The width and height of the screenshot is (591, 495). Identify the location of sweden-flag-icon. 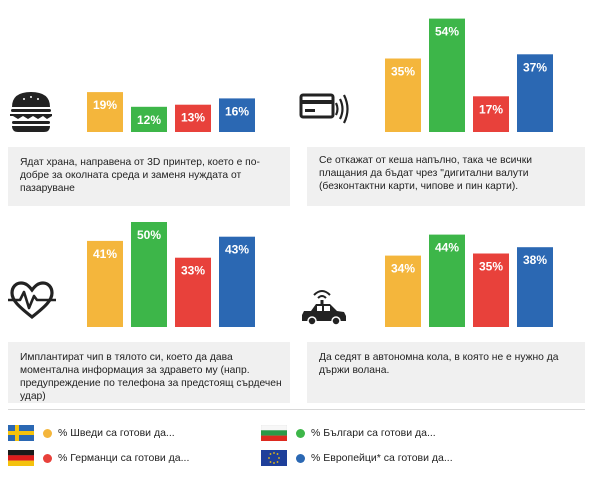
(21, 433).